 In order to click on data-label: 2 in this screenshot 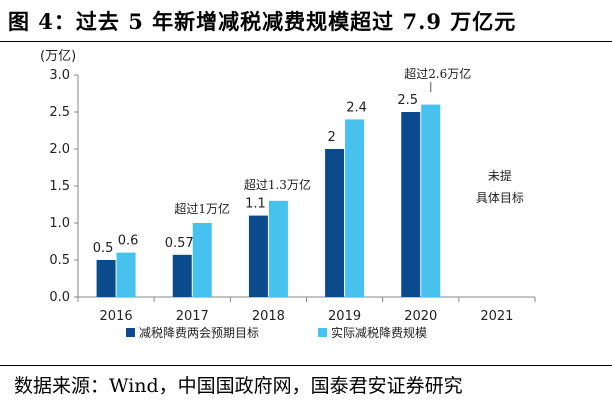, I will do `click(331, 137)`.